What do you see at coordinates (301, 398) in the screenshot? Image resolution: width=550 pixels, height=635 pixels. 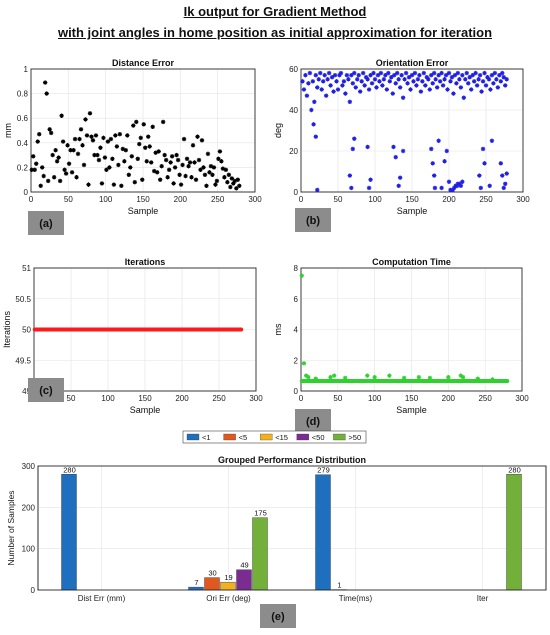 I see `x-tick-label: 0` at bounding box center [301, 398].